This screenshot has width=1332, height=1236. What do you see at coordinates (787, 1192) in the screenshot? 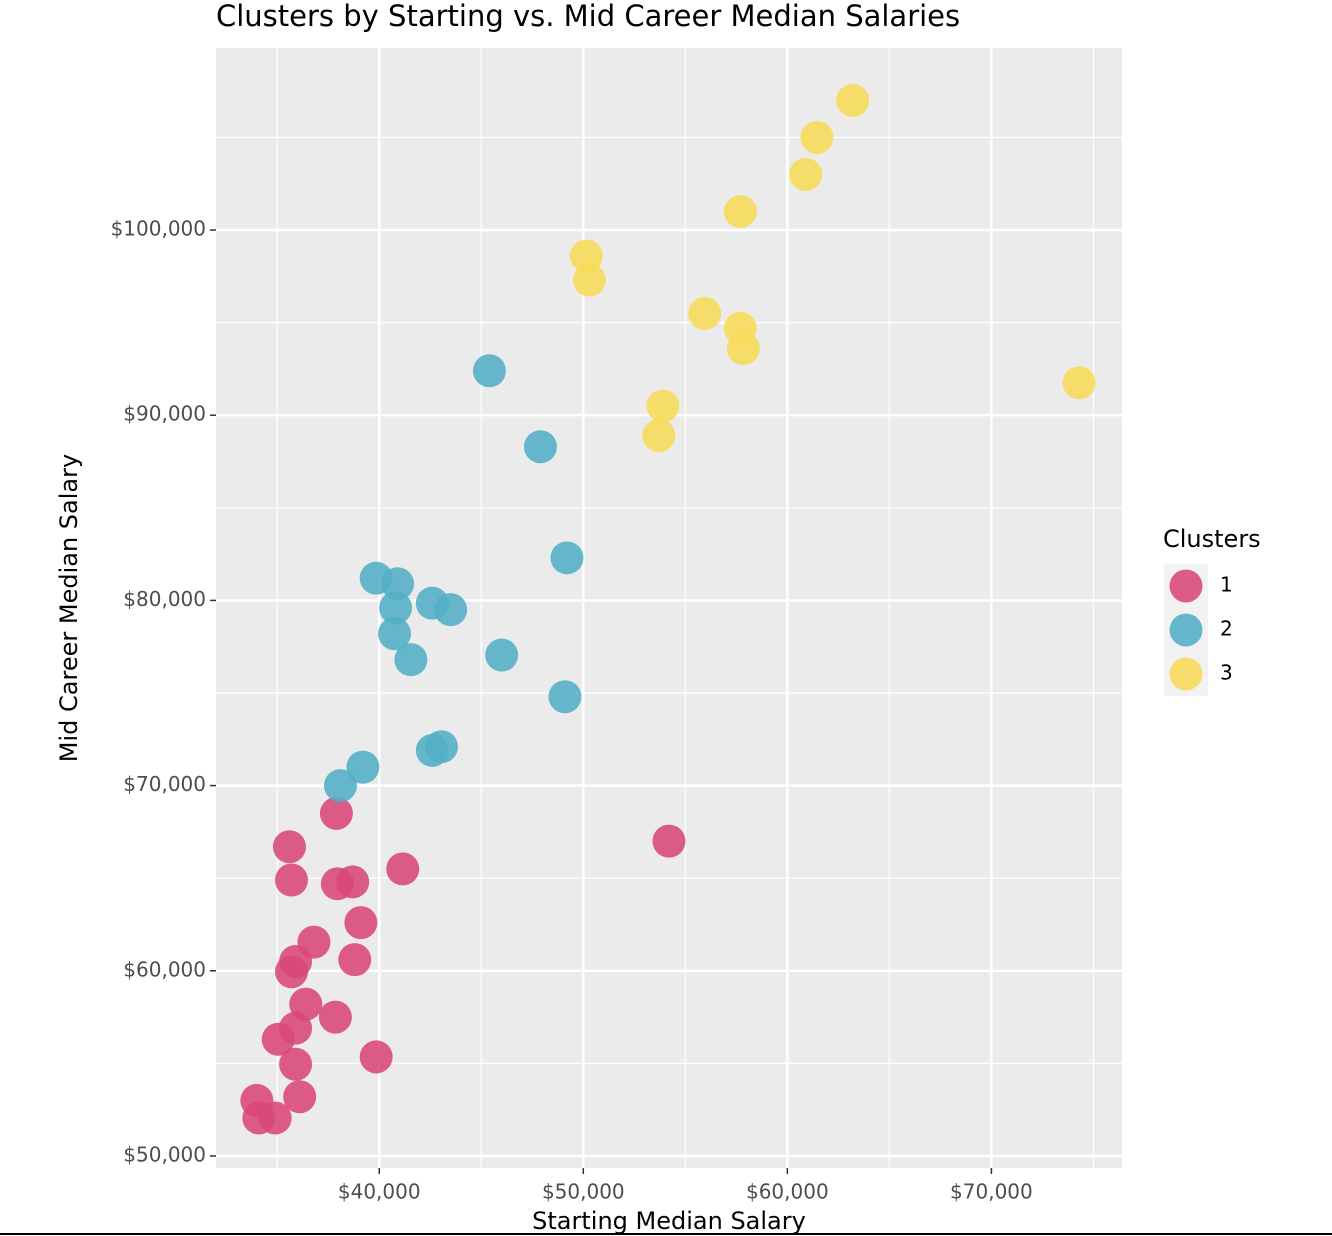
I see `x-tick-label: $60,000` at bounding box center [787, 1192].